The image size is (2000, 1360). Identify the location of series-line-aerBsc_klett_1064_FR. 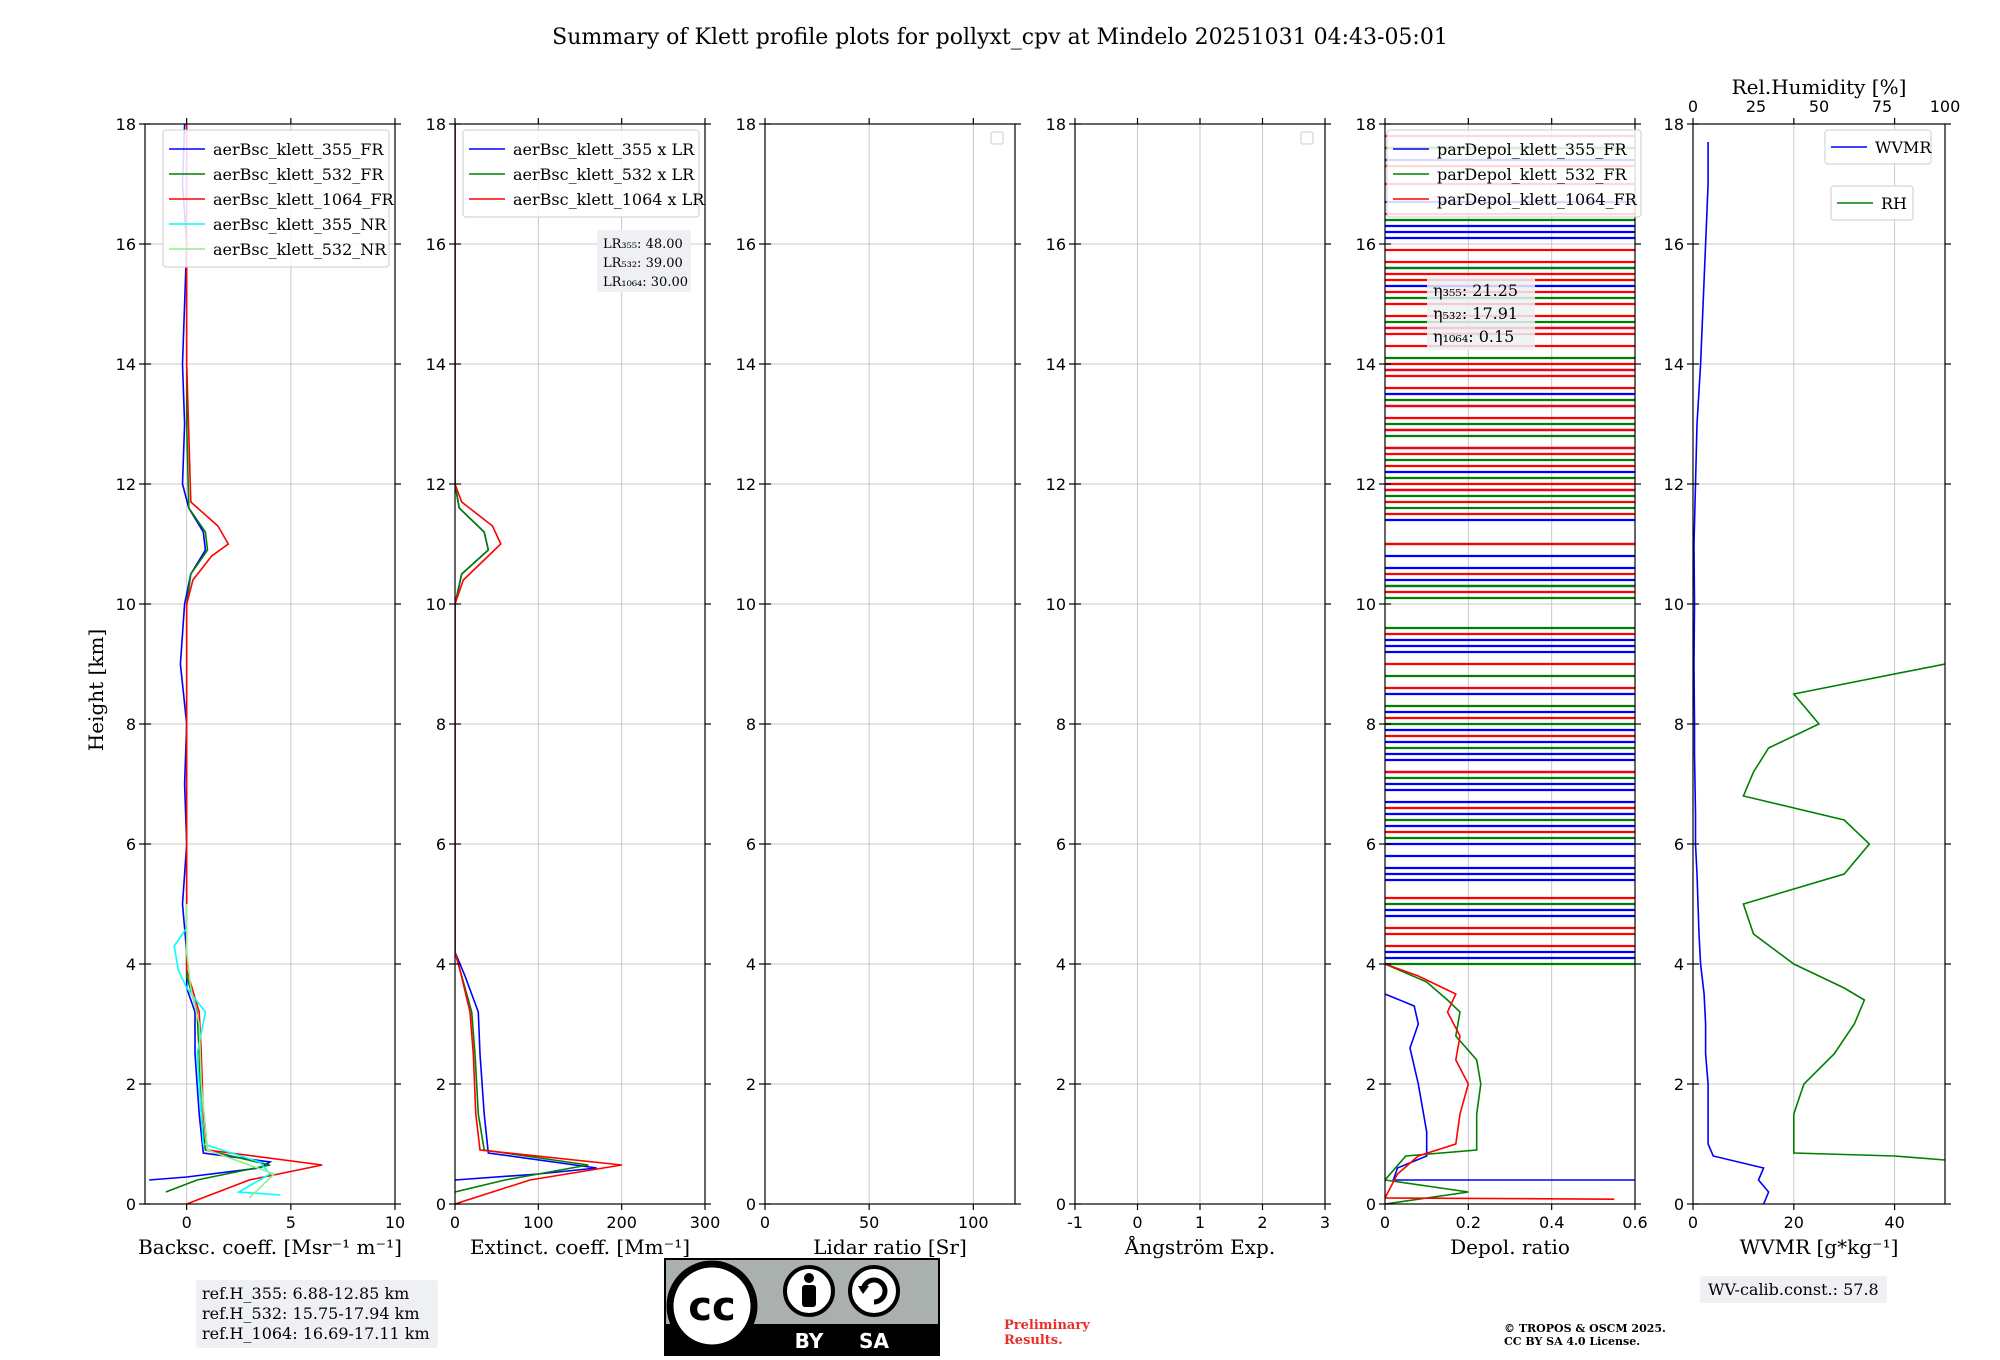
(254, 664).